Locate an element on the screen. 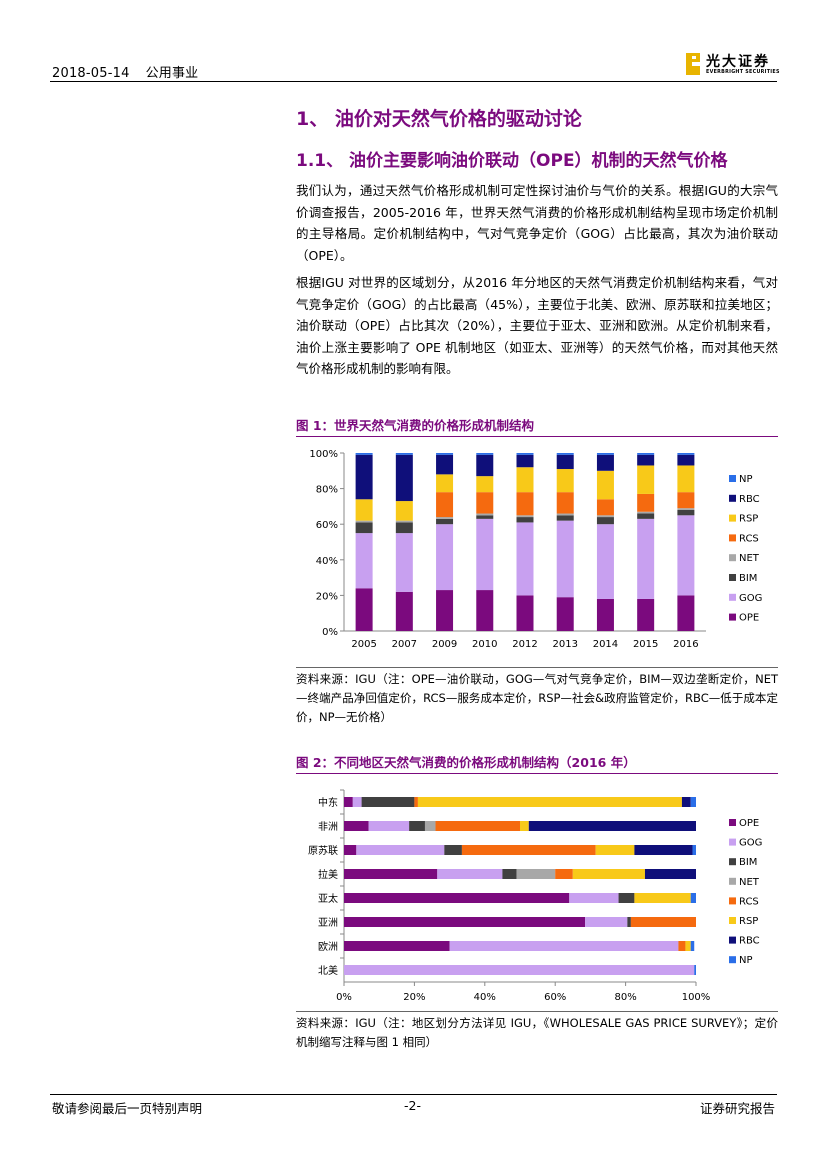 Image resolution: width=827 pixels, height=1169 pixels. y-tick-label: 80% is located at coordinates (327, 490).